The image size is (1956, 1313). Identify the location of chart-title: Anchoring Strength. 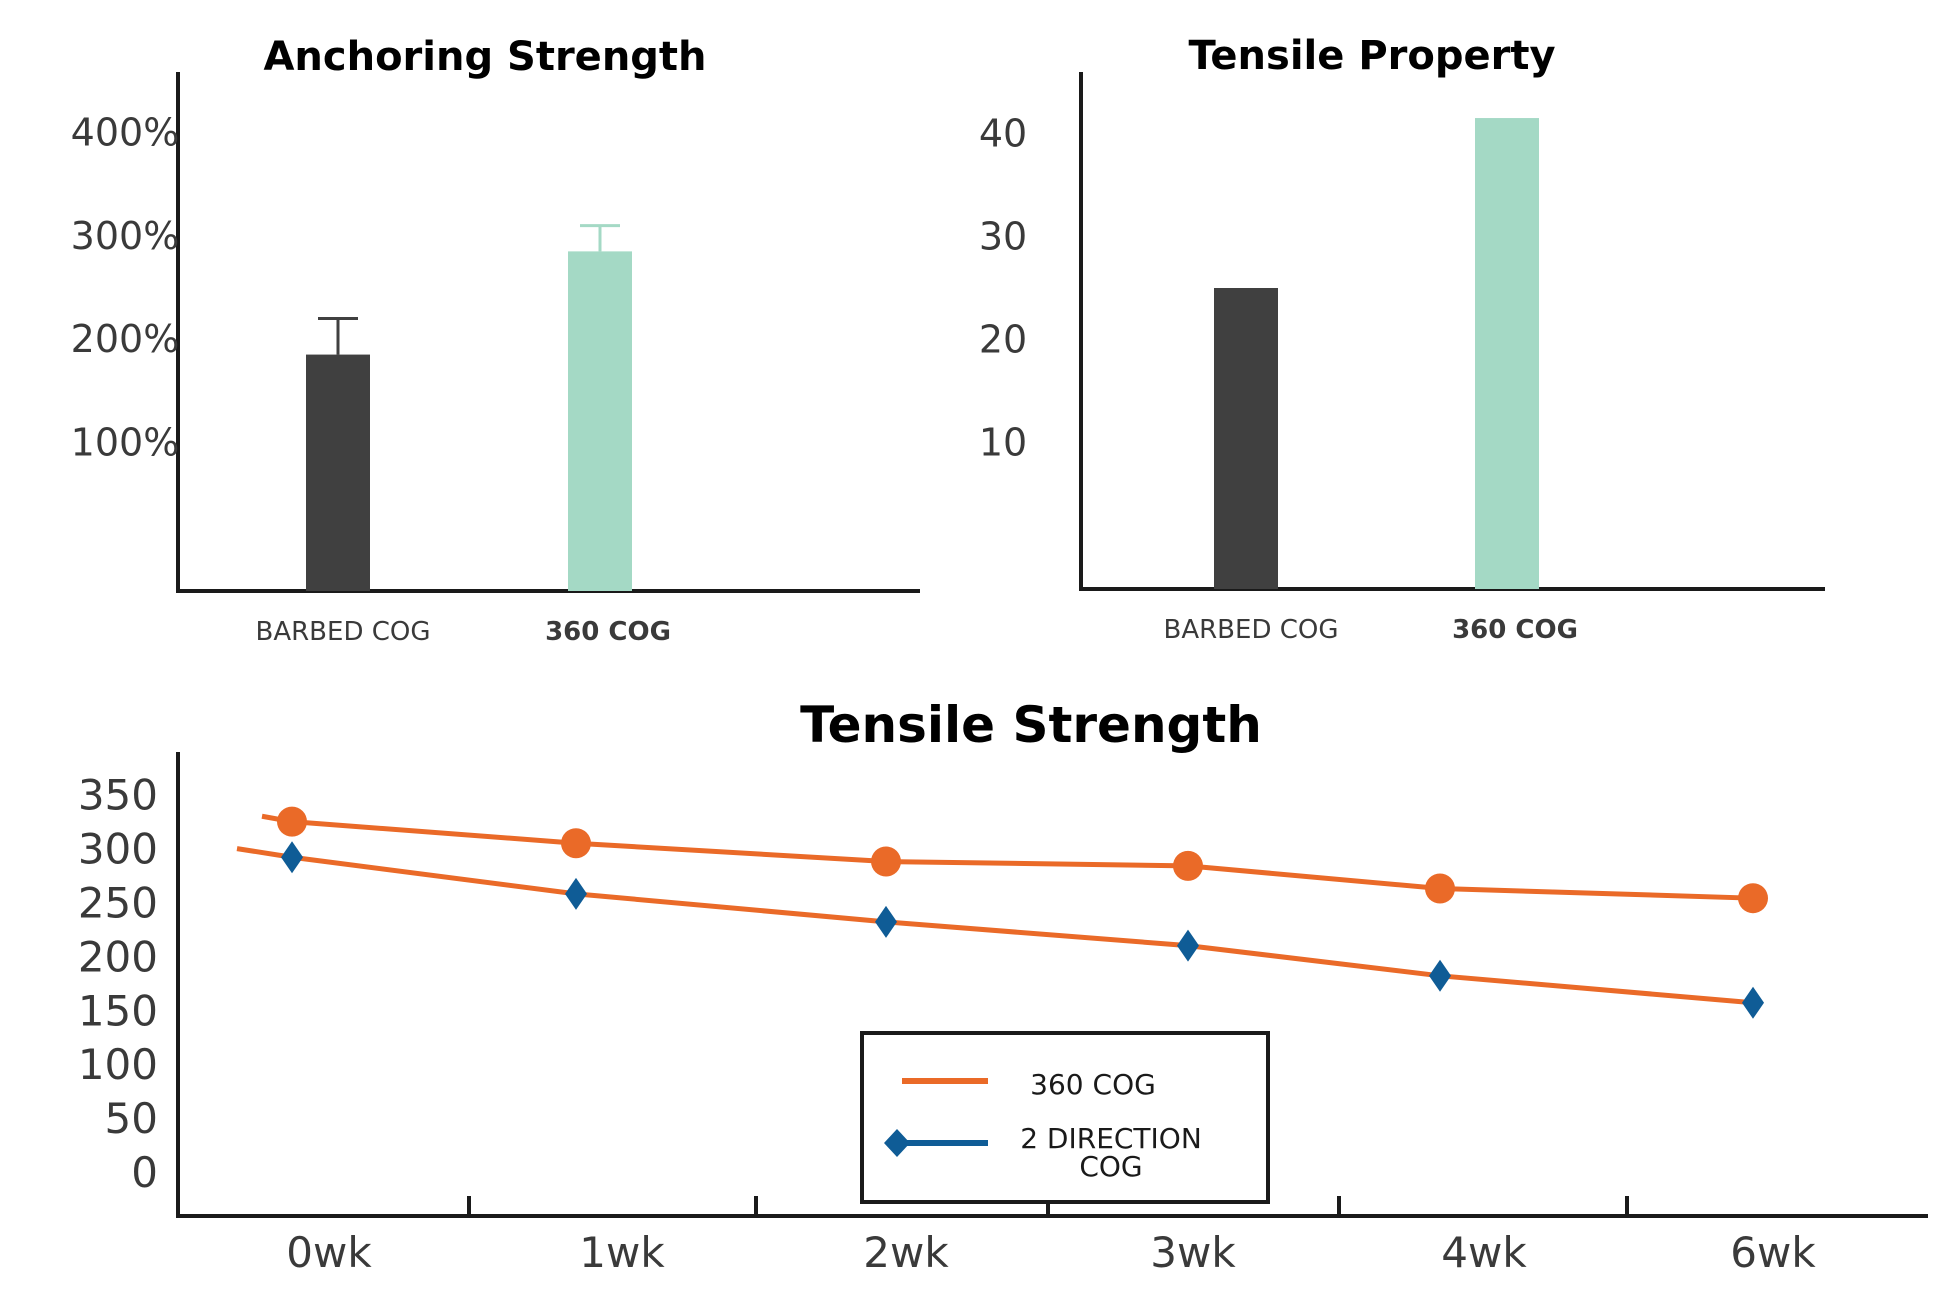
(484, 57).